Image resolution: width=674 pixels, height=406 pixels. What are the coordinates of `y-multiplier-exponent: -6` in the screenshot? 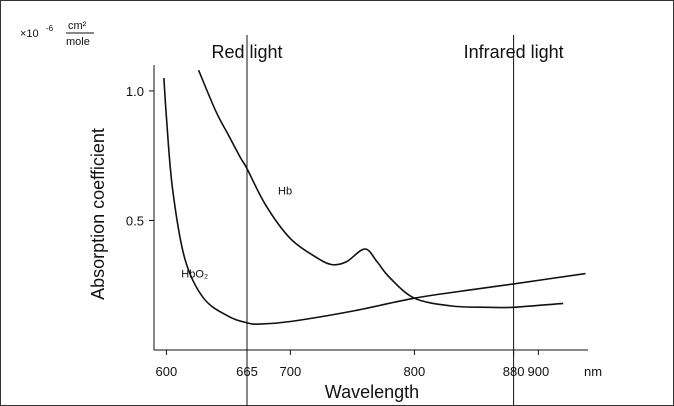 It's located at (50, 28).